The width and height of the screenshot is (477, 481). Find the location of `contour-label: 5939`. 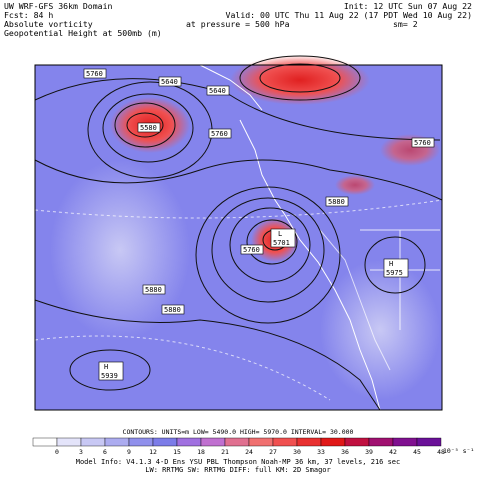

contour-label: 5939 is located at coordinates (109, 376).